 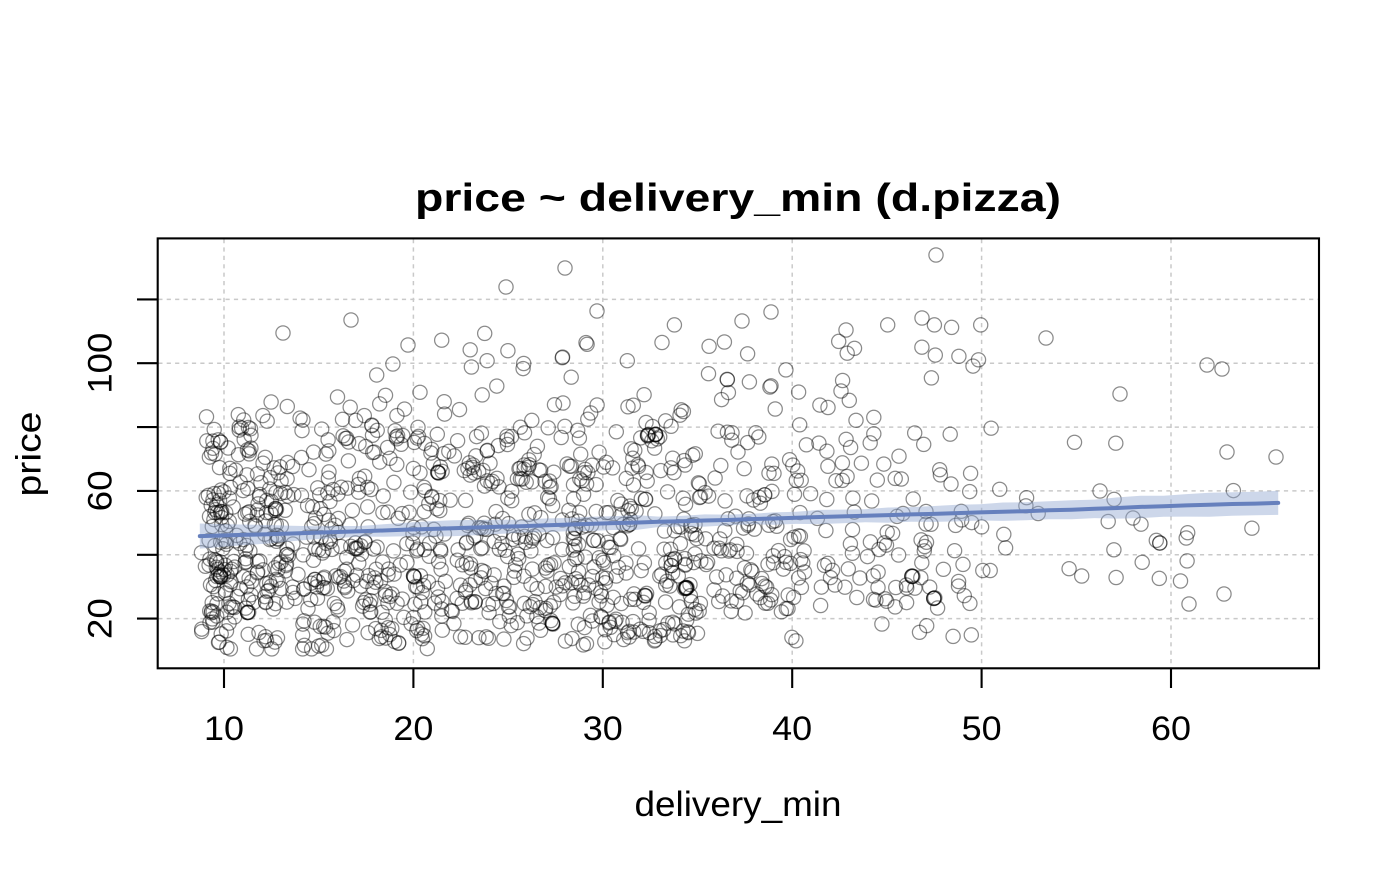 I want to click on svg-text: 40, so click(x=792, y=729).